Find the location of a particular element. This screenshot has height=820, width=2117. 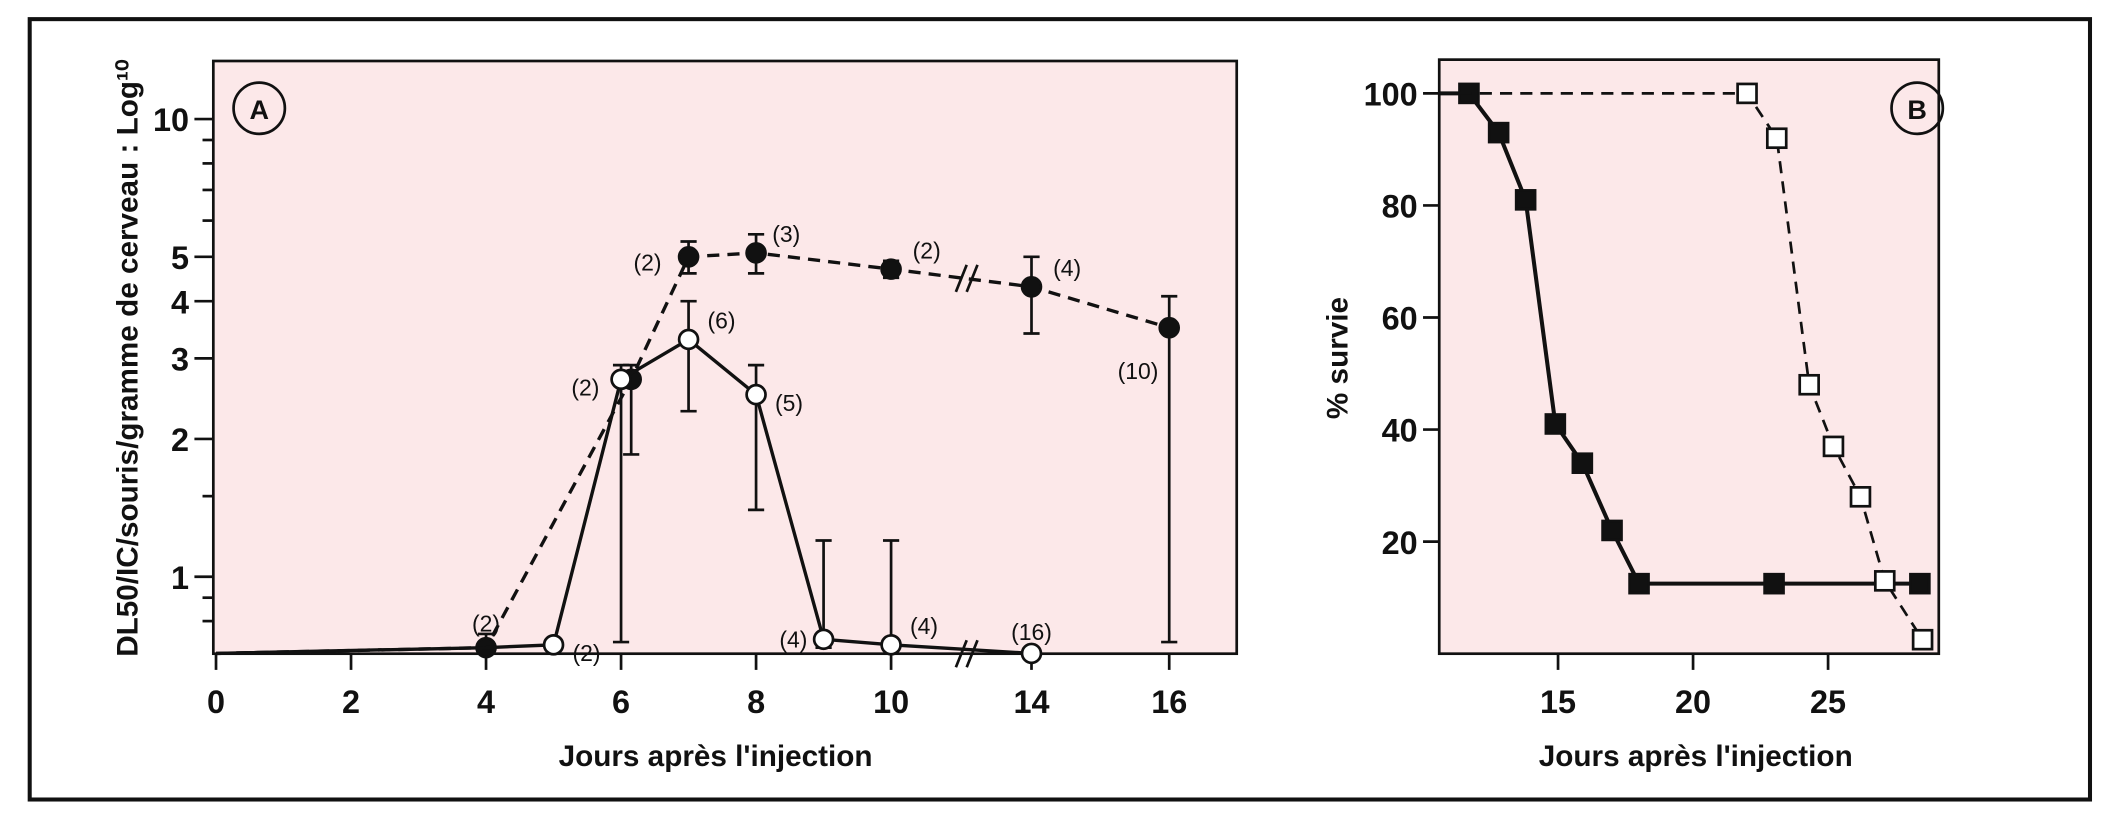

y-axis-label-a: DL50/IC/souris/gramme de cerveau : Log¹⁰ is located at coordinates (128, 358).